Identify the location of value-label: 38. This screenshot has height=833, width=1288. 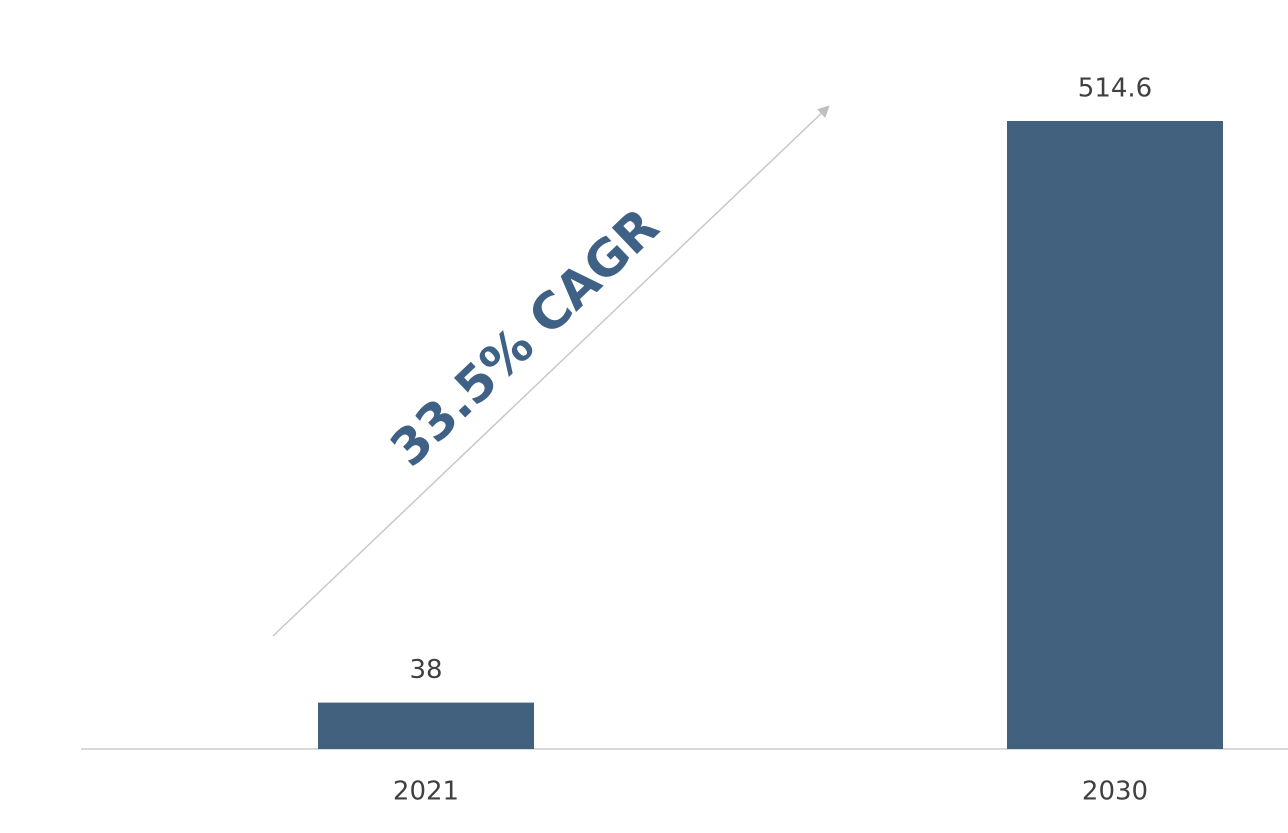
(425, 670).